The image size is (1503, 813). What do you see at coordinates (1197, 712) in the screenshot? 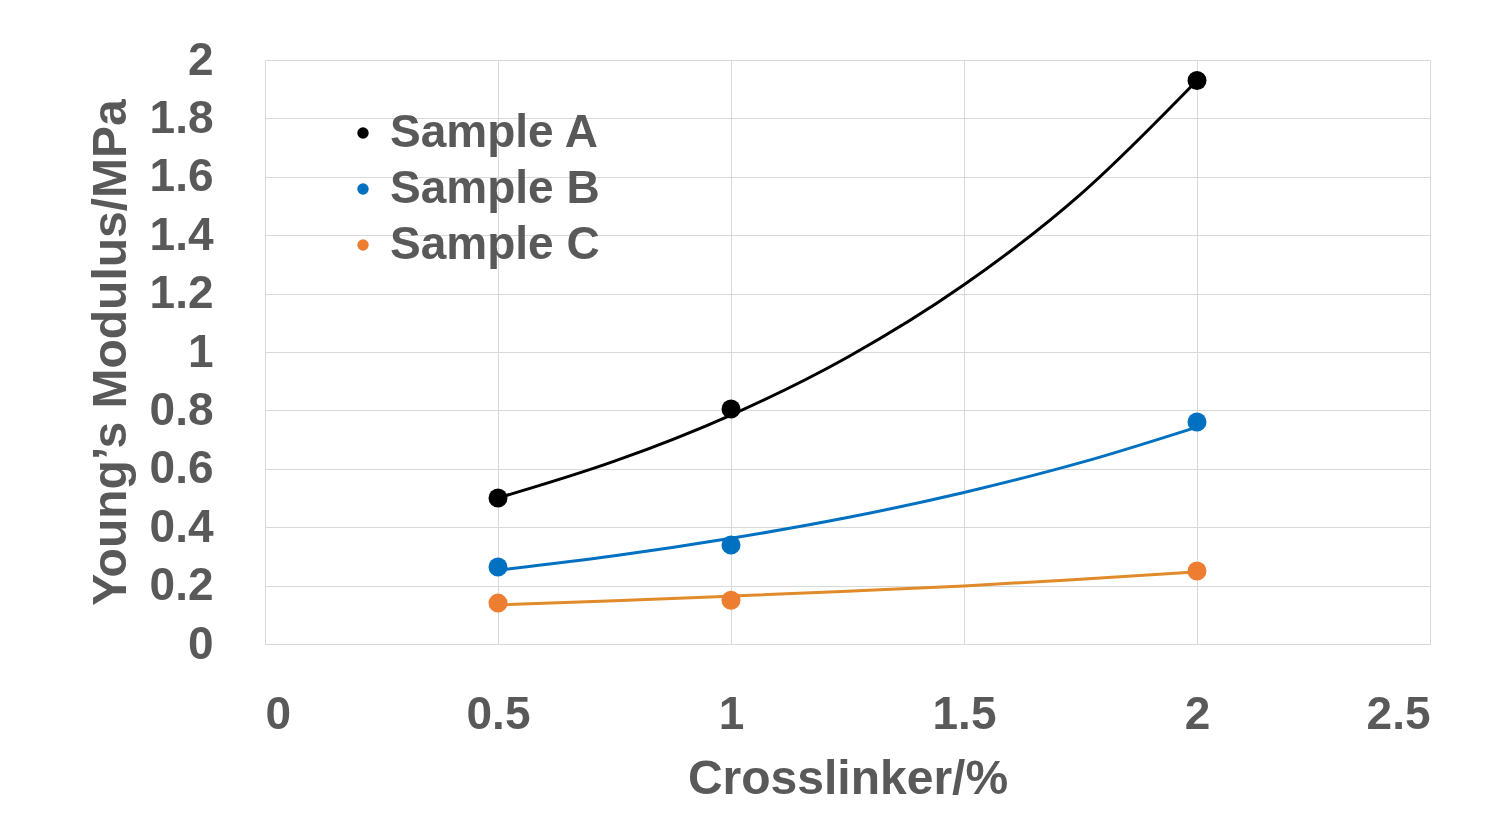
I see `x-tick-label: 2` at bounding box center [1197, 712].